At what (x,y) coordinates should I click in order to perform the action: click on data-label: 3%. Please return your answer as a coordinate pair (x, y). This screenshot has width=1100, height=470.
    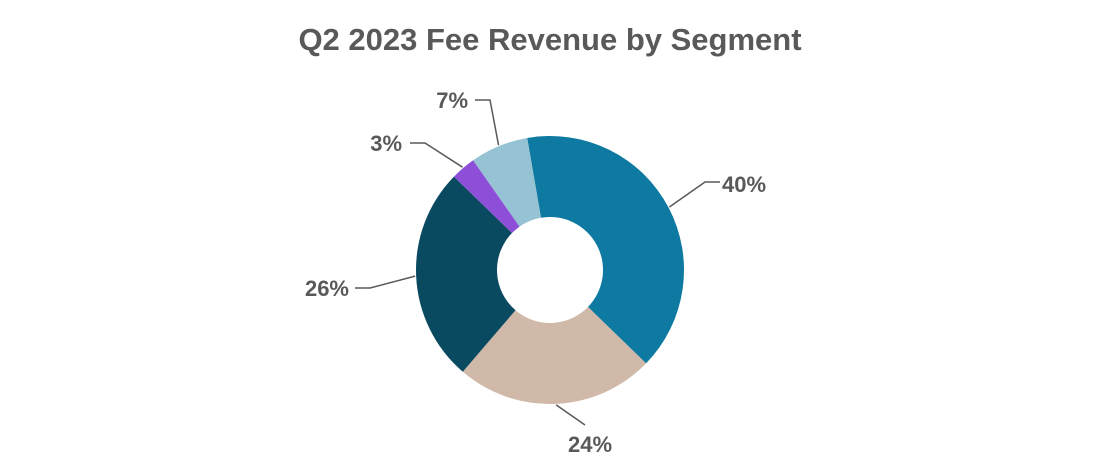
    Looking at the image, I should click on (386, 143).